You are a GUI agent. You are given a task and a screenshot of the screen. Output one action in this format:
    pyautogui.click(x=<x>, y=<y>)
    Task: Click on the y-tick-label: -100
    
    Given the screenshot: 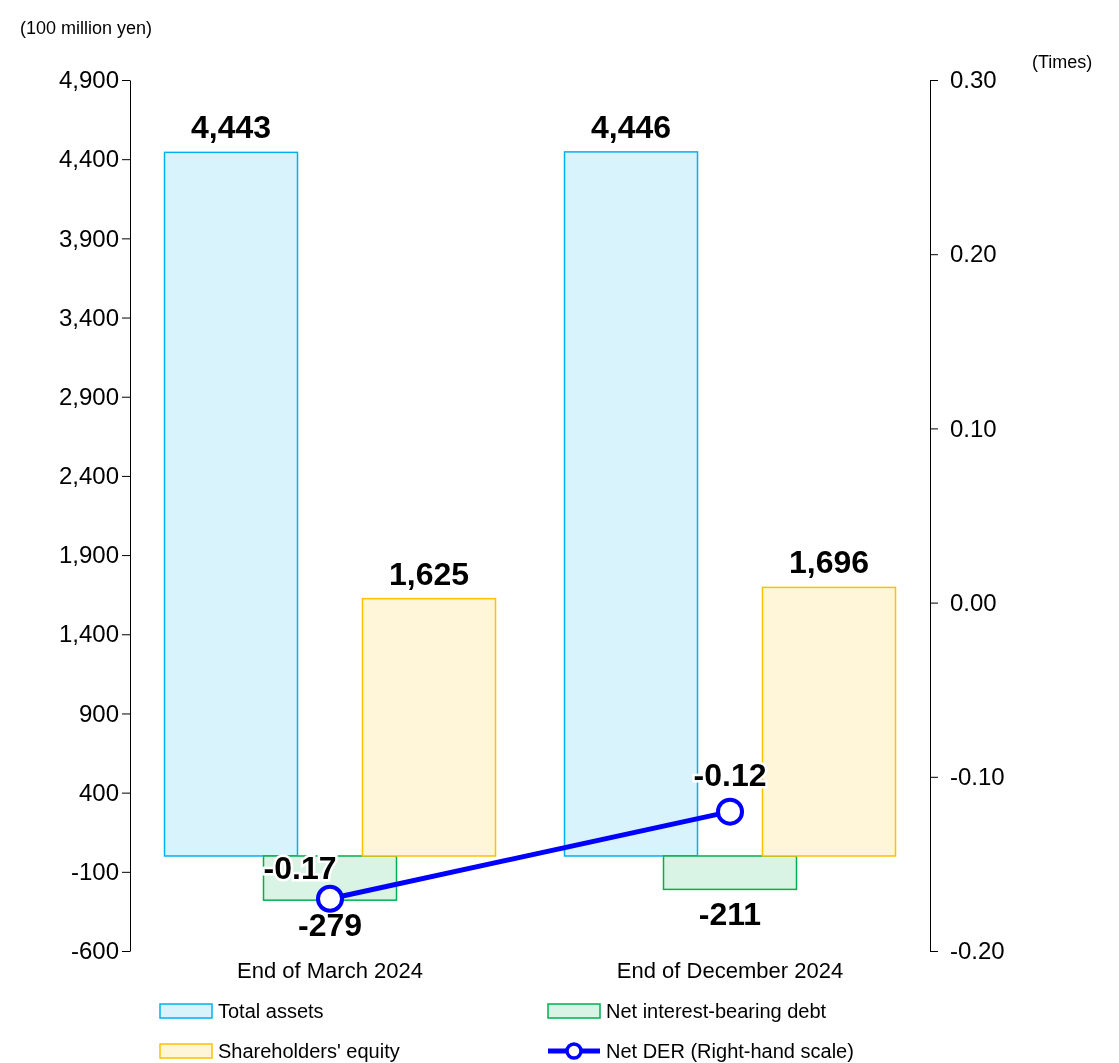 What is the action you would take?
    pyautogui.click(x=94, y=871)
    